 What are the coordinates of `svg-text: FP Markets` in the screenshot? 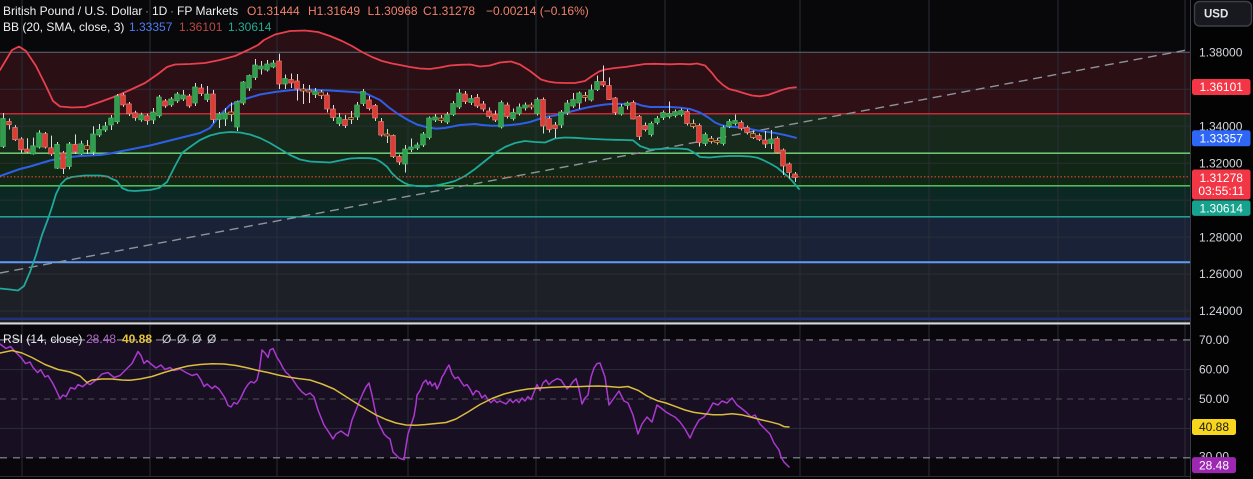 It's located at (207, 11).